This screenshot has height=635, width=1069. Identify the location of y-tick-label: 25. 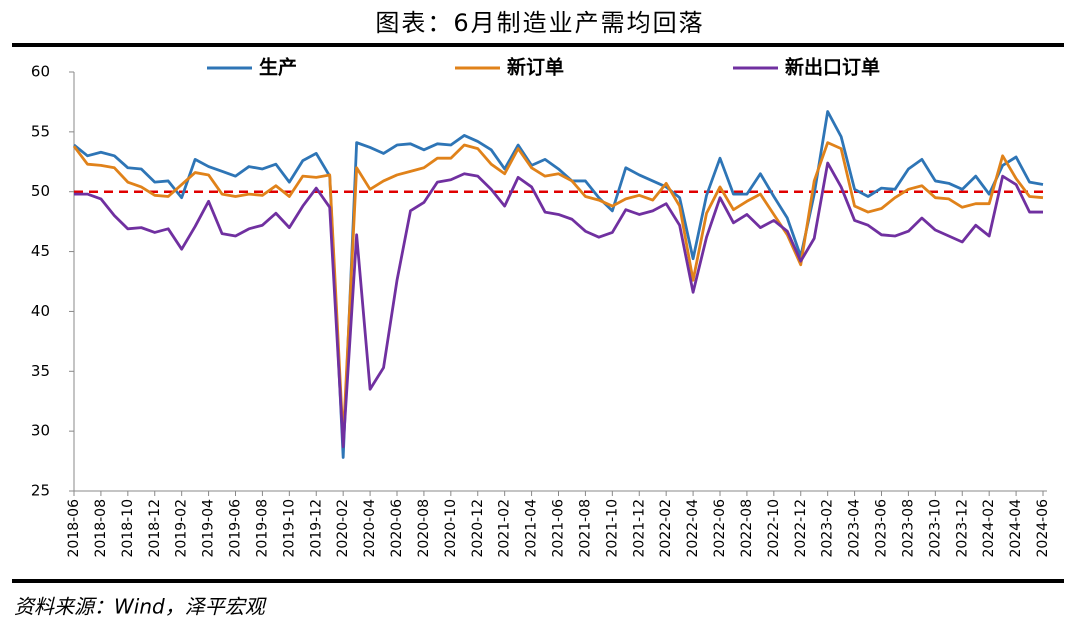
(40, 491).